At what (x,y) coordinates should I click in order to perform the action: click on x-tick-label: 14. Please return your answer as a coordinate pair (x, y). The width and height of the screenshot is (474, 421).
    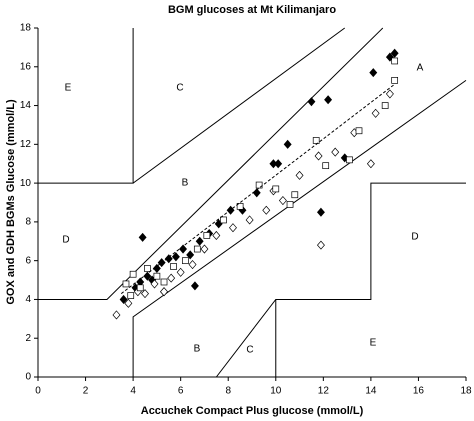
    Looking at the image, I should click on (371, 391).